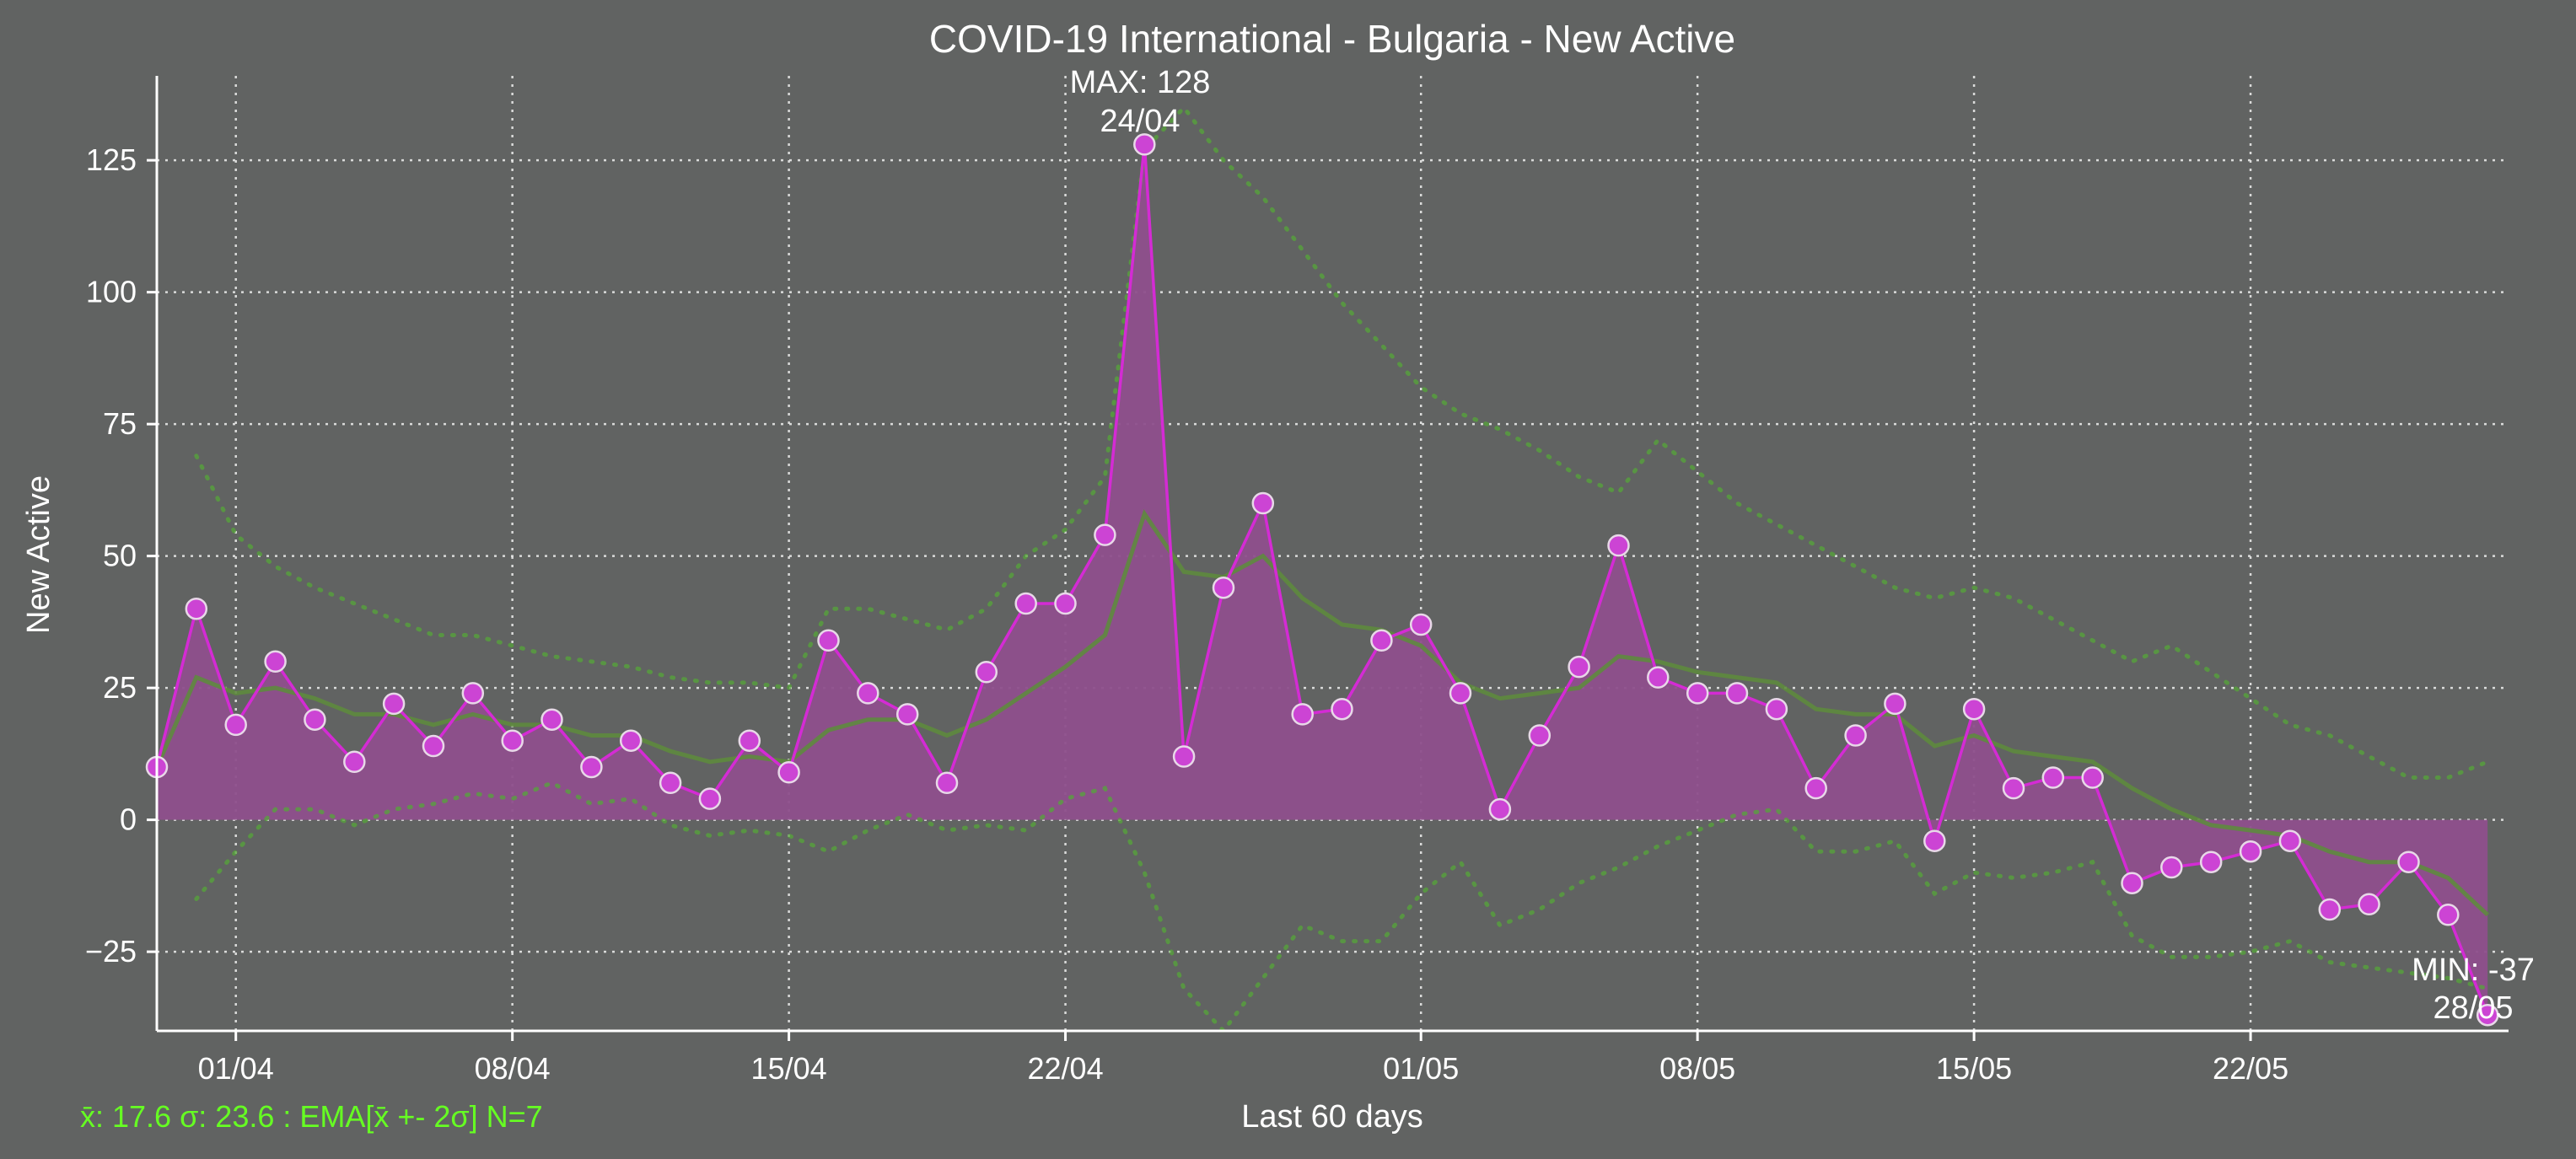 This screenshot has width=2576, height=1159. I want to click on min-annotation-date: 28/05, so click(2473, 1008).